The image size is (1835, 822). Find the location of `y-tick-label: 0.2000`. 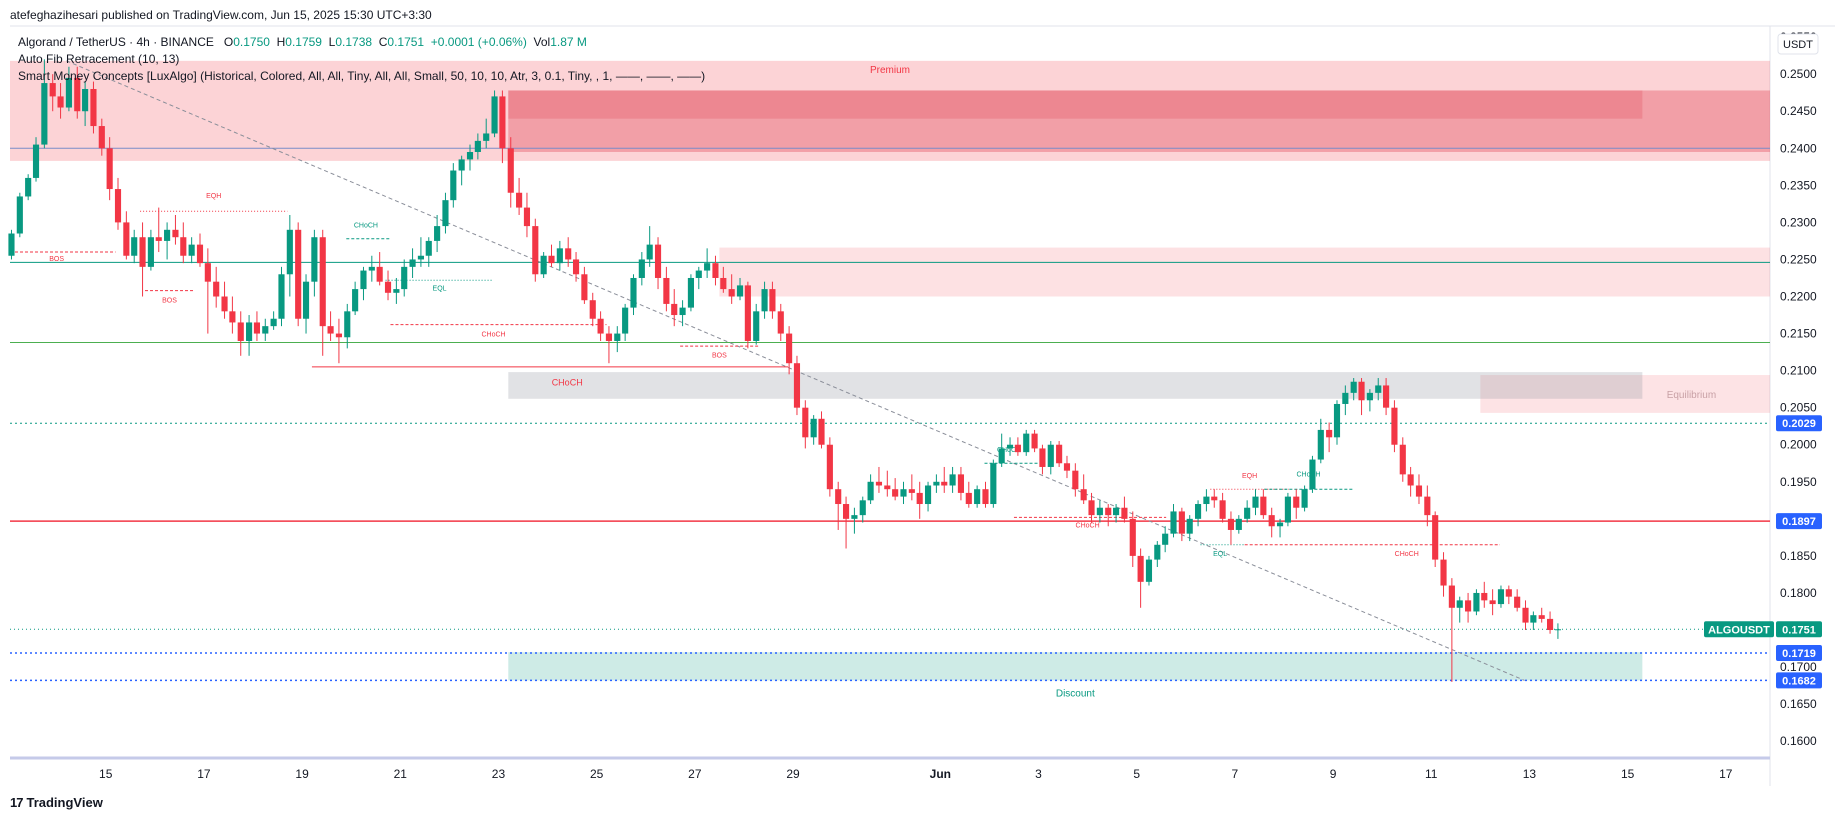

y-tick-label: 0.2000 is located at coordinates (1798, 445).